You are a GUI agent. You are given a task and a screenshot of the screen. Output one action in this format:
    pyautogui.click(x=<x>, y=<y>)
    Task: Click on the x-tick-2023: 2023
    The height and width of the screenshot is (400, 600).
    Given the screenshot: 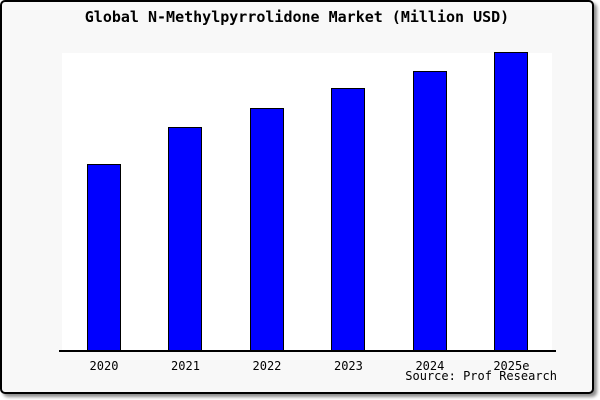 What is the action you would take?
    pyautogui.click(x=348, y=366)
    